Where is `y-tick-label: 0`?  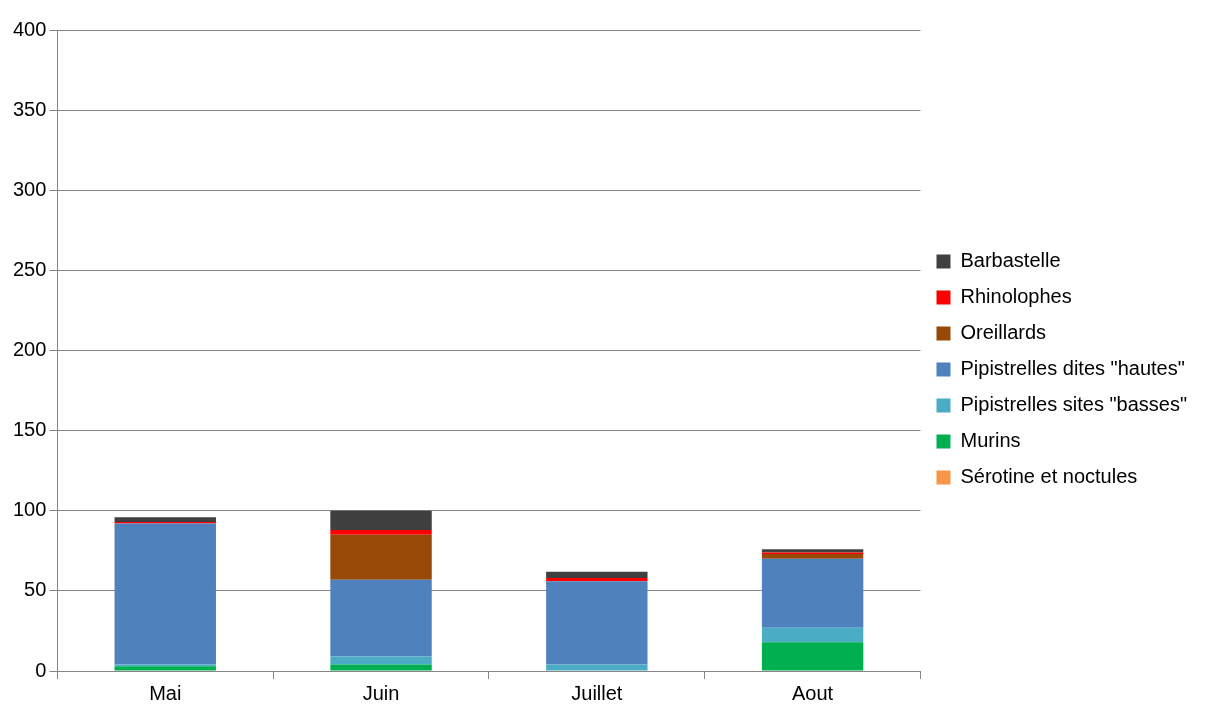 y-tick-label: 0 is located at coordinates (41, 669).